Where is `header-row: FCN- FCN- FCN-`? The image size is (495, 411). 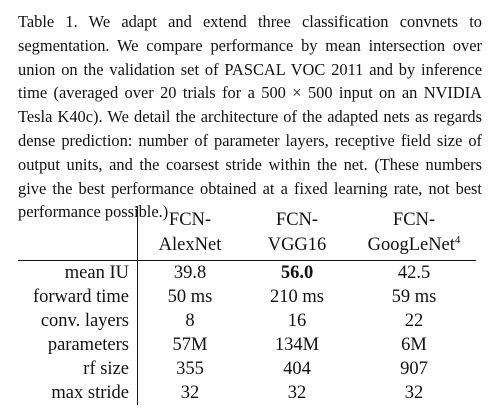 header-row: FCN- FCN- FCN- is located at coordinates (247, 219).